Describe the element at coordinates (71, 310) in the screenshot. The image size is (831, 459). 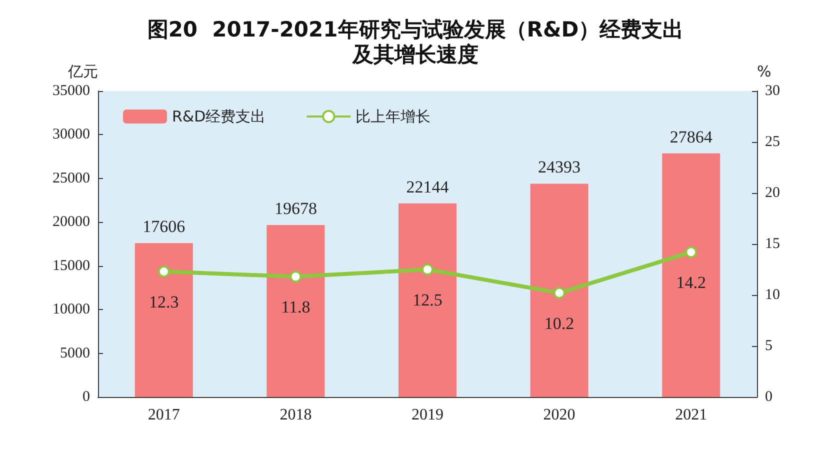
I see `y-tick-label: 10000` at that location.